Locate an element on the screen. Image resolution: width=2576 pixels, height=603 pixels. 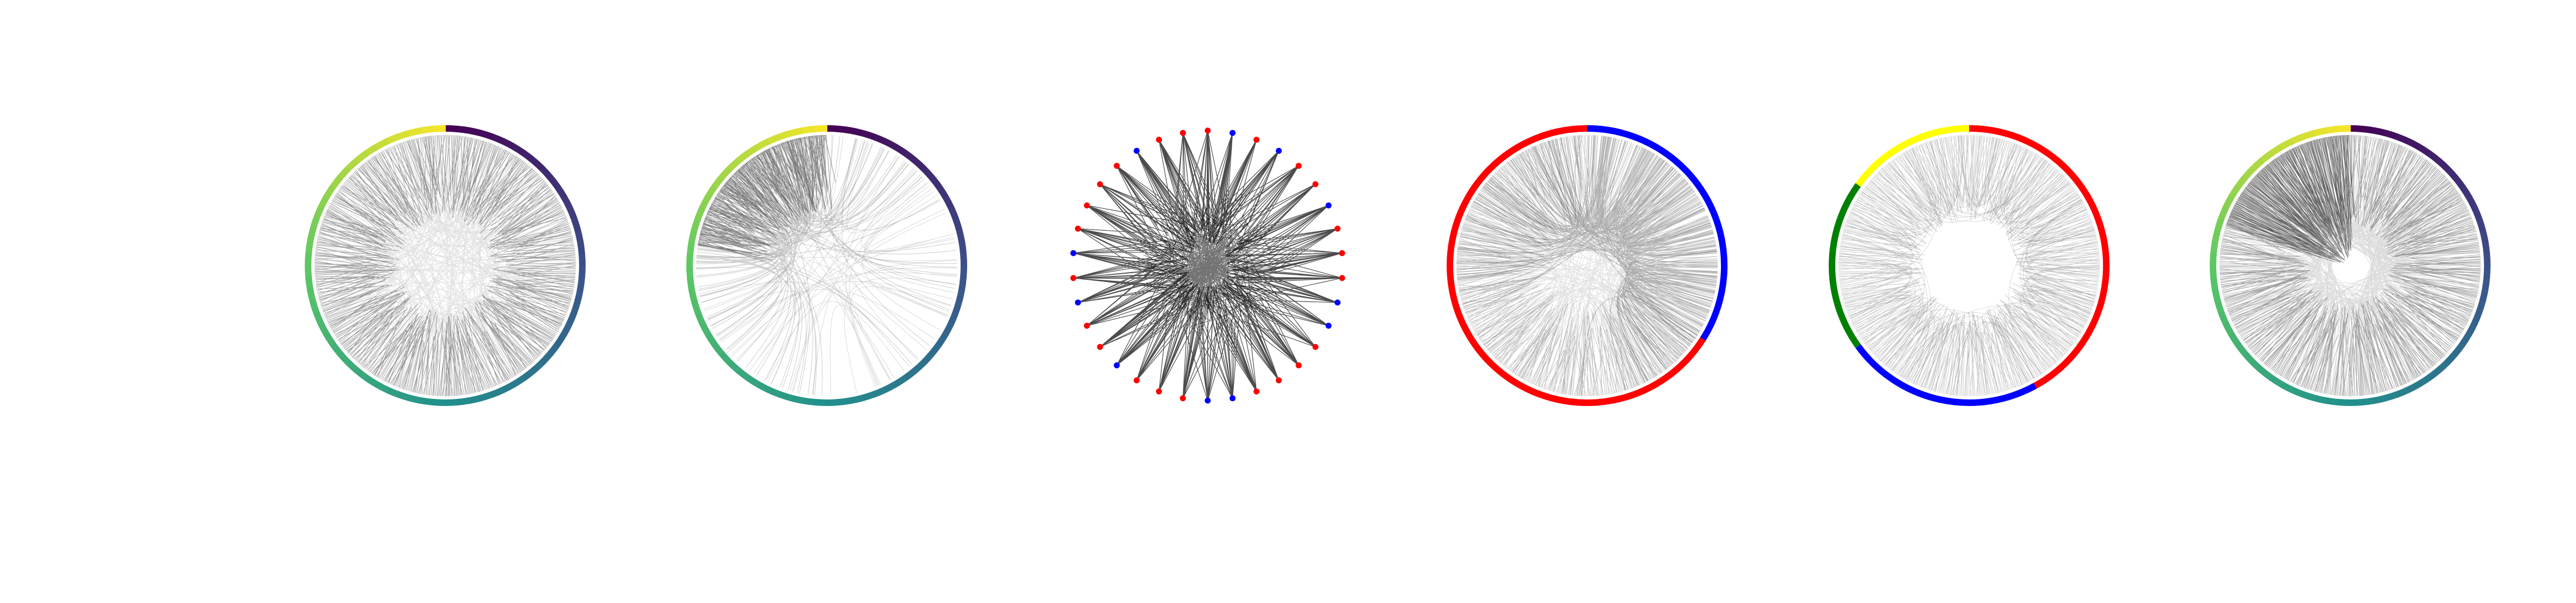
hub-edges is located at coordinates (1207, 265).